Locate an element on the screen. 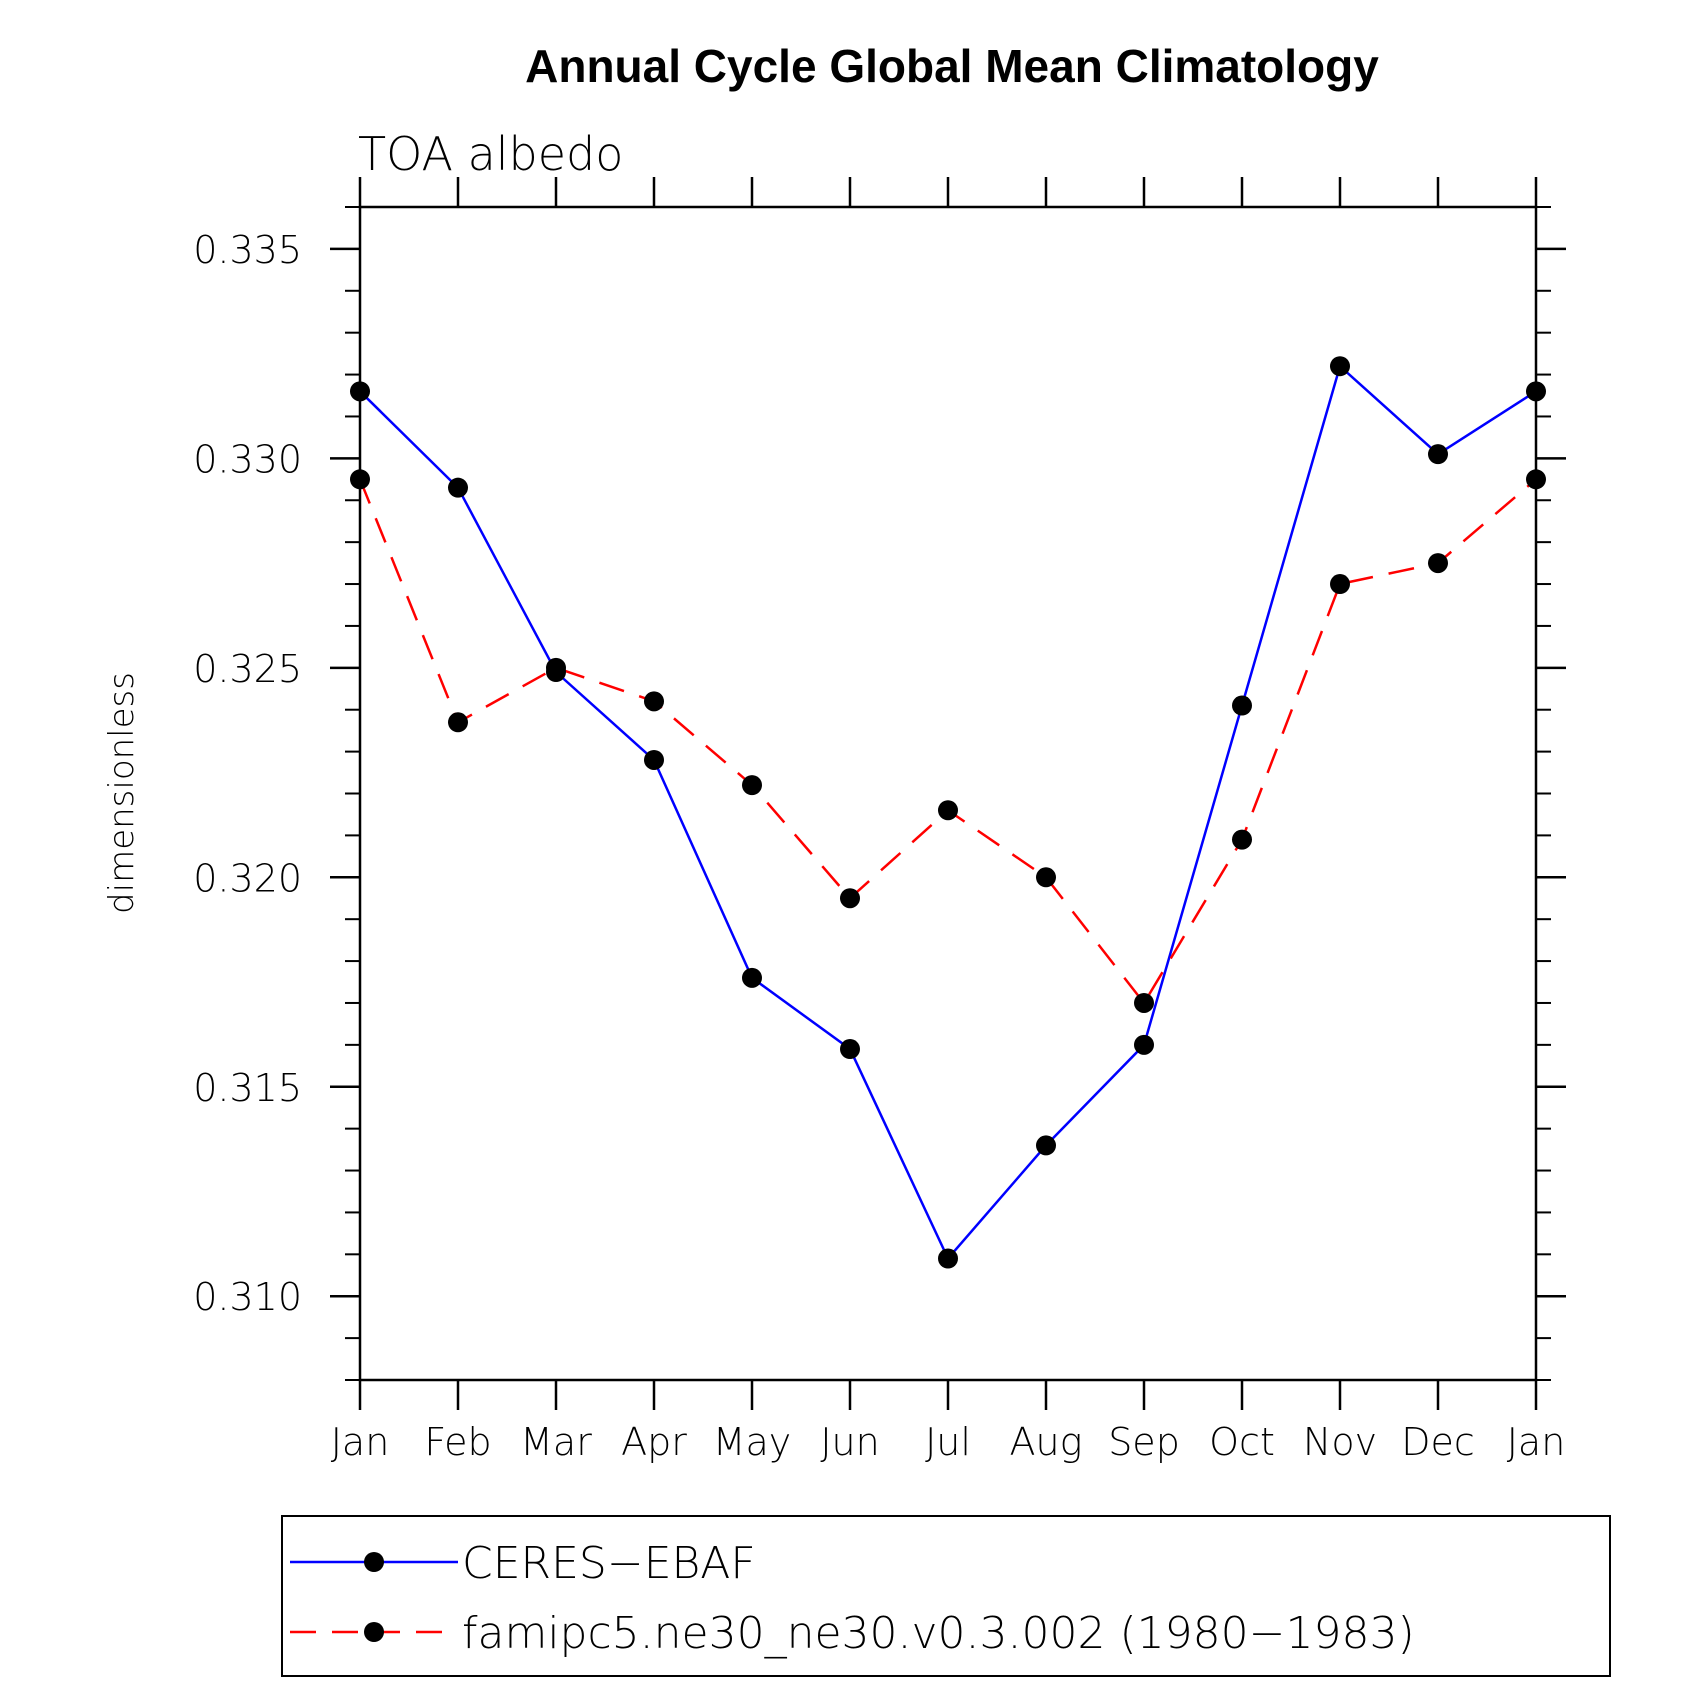 This screenshot has height=1702, width=1702. y-tick-label: 0.310 is located at coordinates (247, 1297).